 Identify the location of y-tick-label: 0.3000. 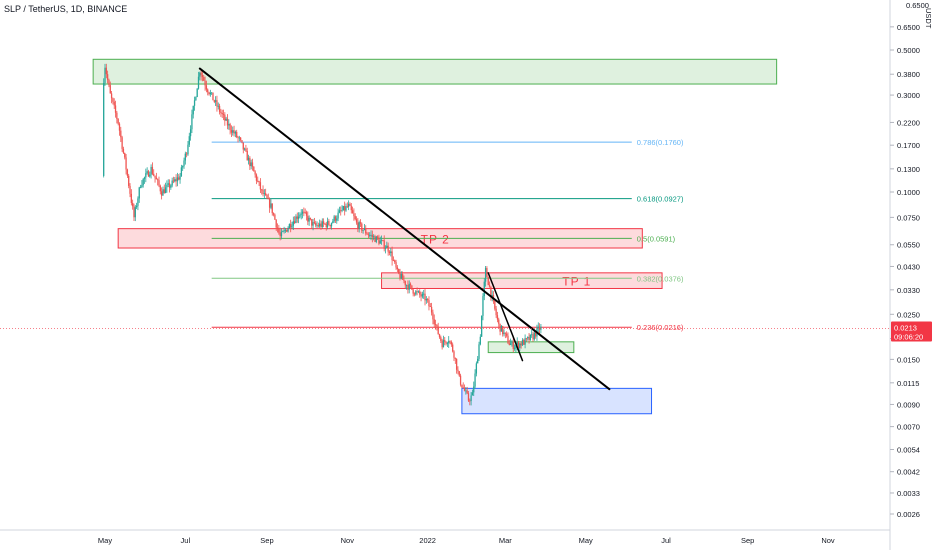
(908, 95).